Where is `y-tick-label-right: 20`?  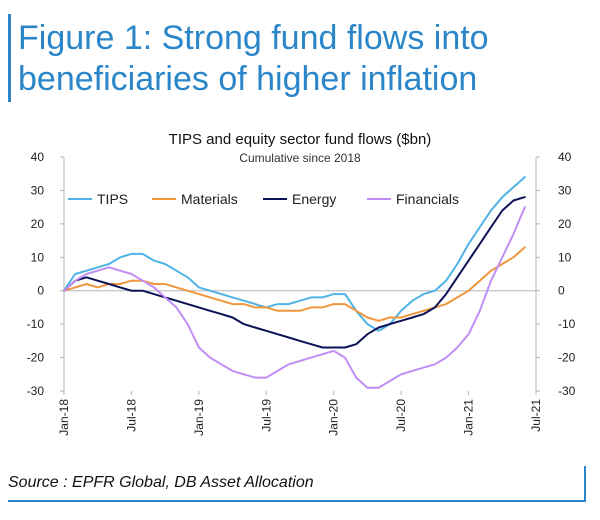 y-tick-label-right: 20 is located at coordinates (565, 224).